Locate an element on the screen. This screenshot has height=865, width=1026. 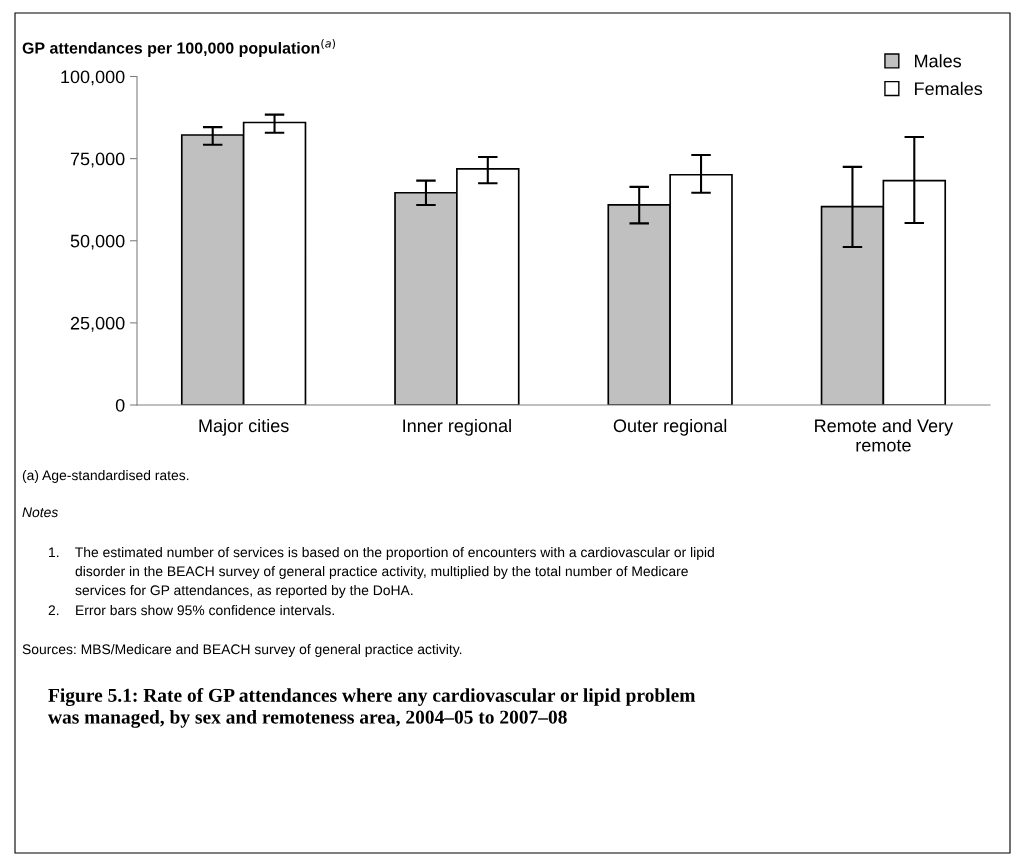
text: Figure 5.1: Rate of GP attendances where any cardiovascular or lipid problem was managed, by sex and remoteness area, 2004–05 to 2007–08 is located at coordinates (372, 708).